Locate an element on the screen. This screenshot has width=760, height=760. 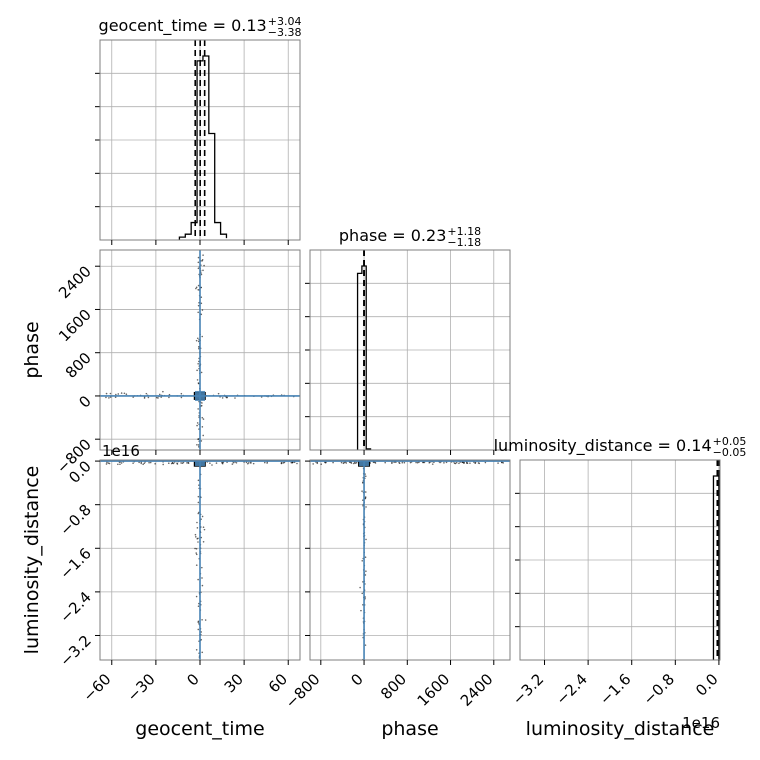
scatter-panel-geocent_time-luminosity_distance: −60 −30 0 30 60−3.2−2.4−1.6−0.80.0 is located at coordinates (178, 581).